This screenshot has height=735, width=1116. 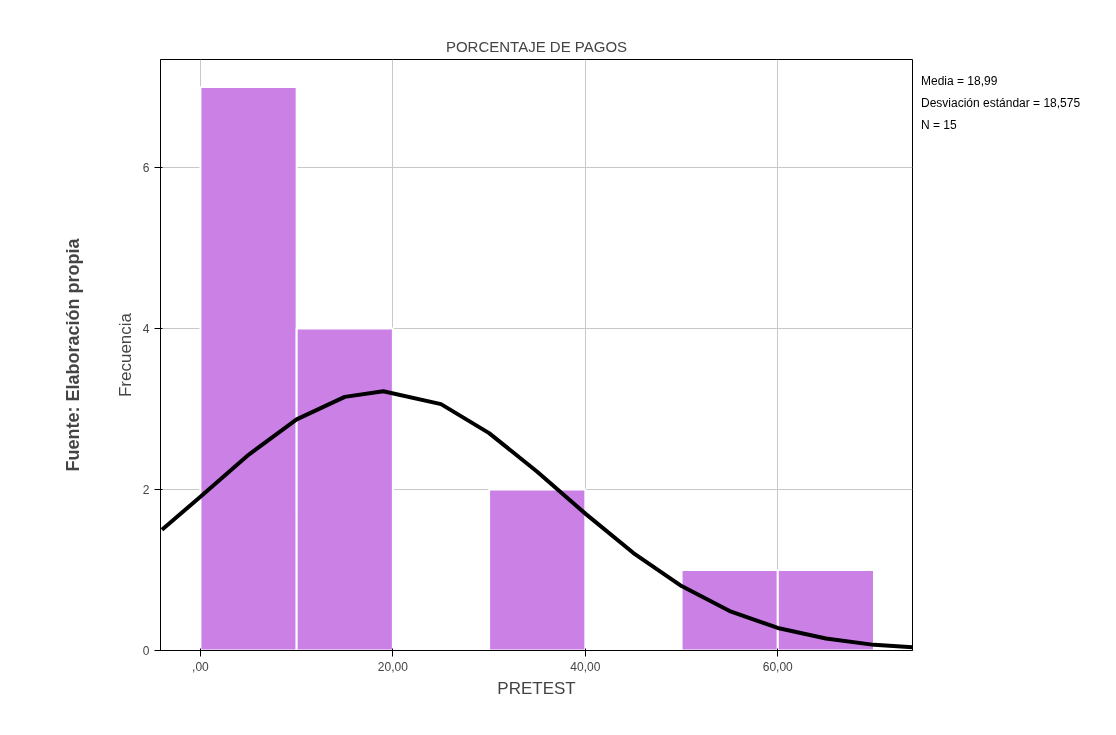 I want to click on chart-title: PORCENTAJE DE PAGOS, so click(x=536, y=46).